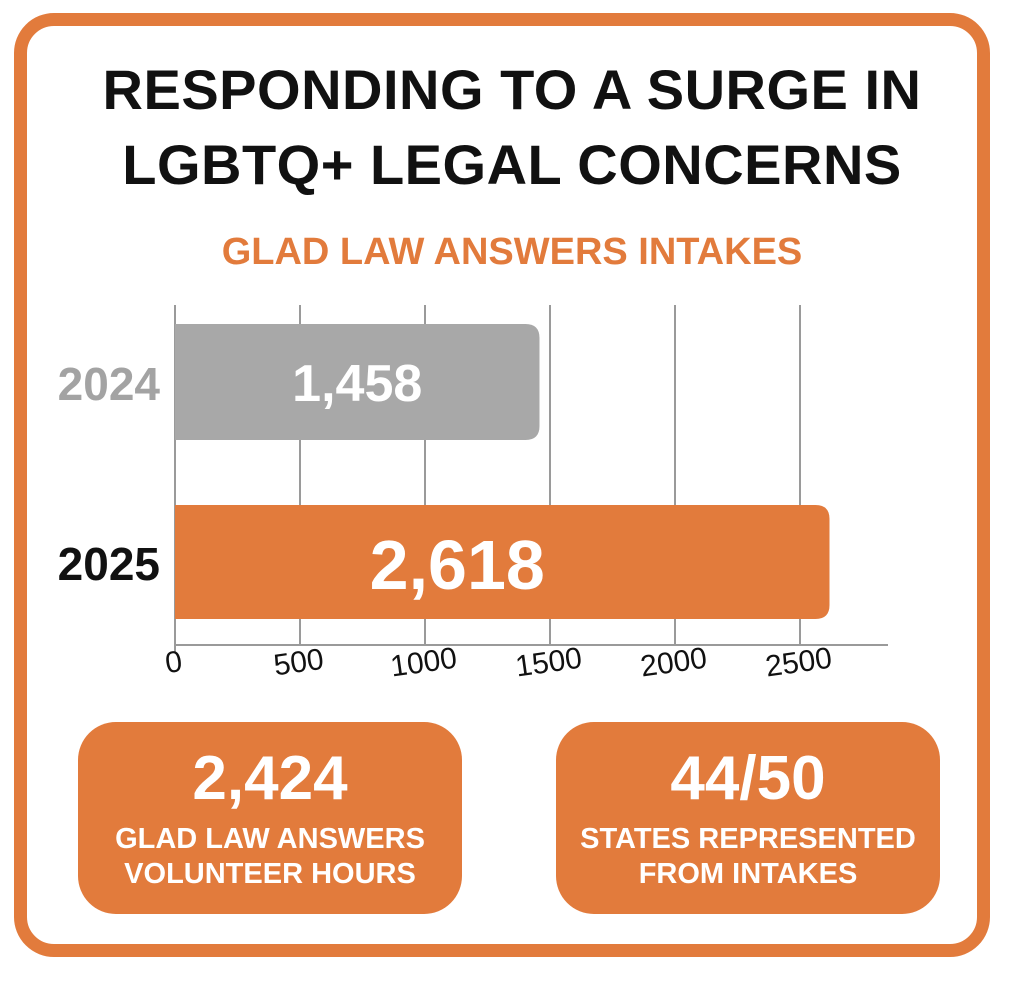  What do you see at coordinates (423, 663) in the screenshot?
I see `x-tick-label: 1000` at bounding box center [423, 663].